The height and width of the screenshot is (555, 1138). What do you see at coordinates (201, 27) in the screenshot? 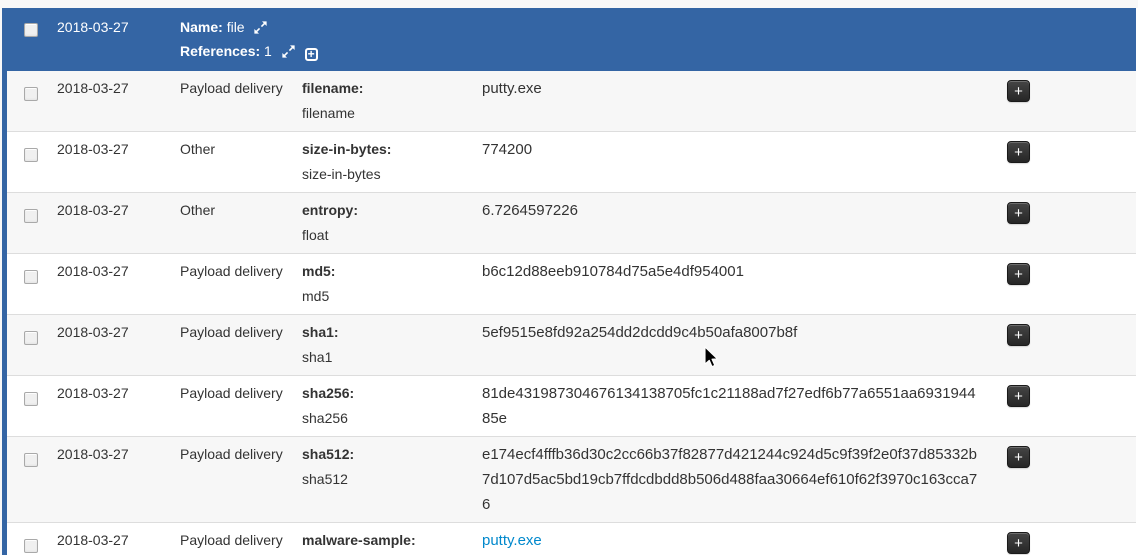
I see `object-name-label: Name:` at bounding box center [201, 27].